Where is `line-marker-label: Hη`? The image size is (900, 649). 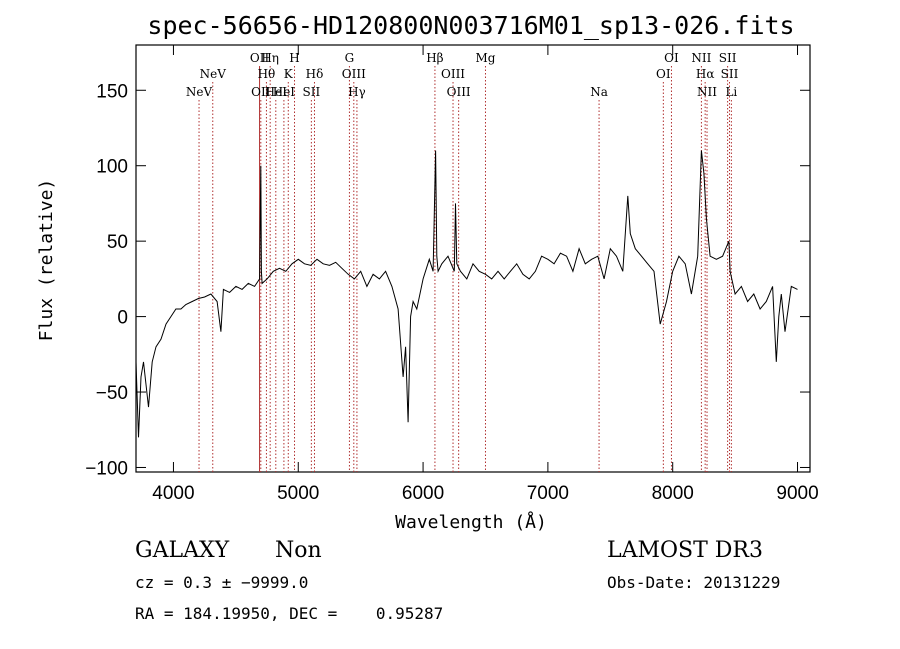 line-marker-label: Hη is located at coordinates (270, 58).